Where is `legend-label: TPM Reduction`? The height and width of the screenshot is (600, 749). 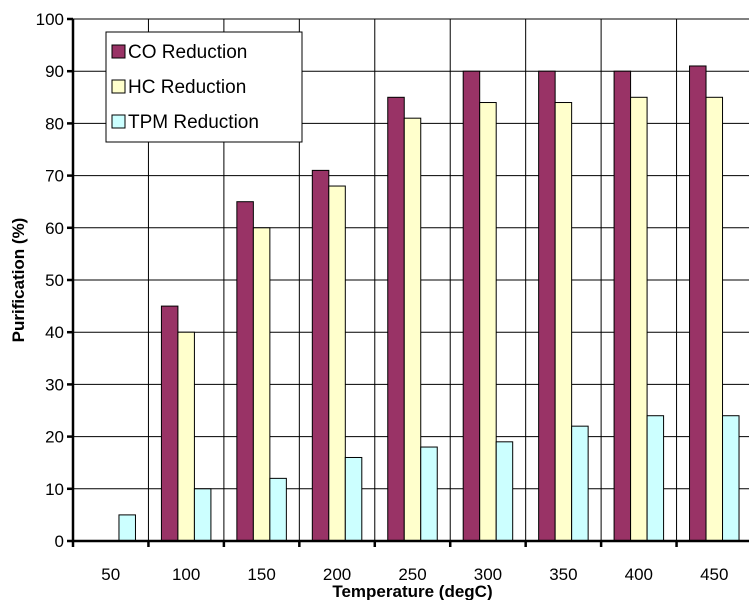
legend-label: TPM Reduction is located at coordinates (193, 122).